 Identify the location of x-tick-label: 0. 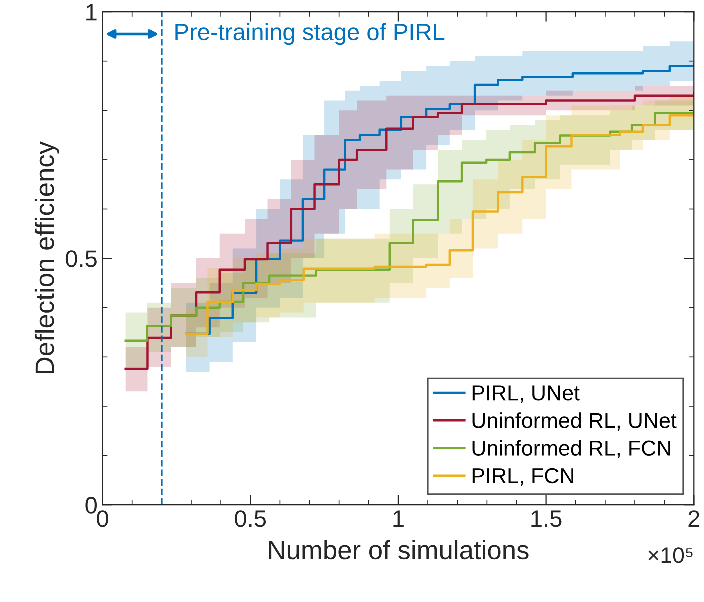
(102, 519).